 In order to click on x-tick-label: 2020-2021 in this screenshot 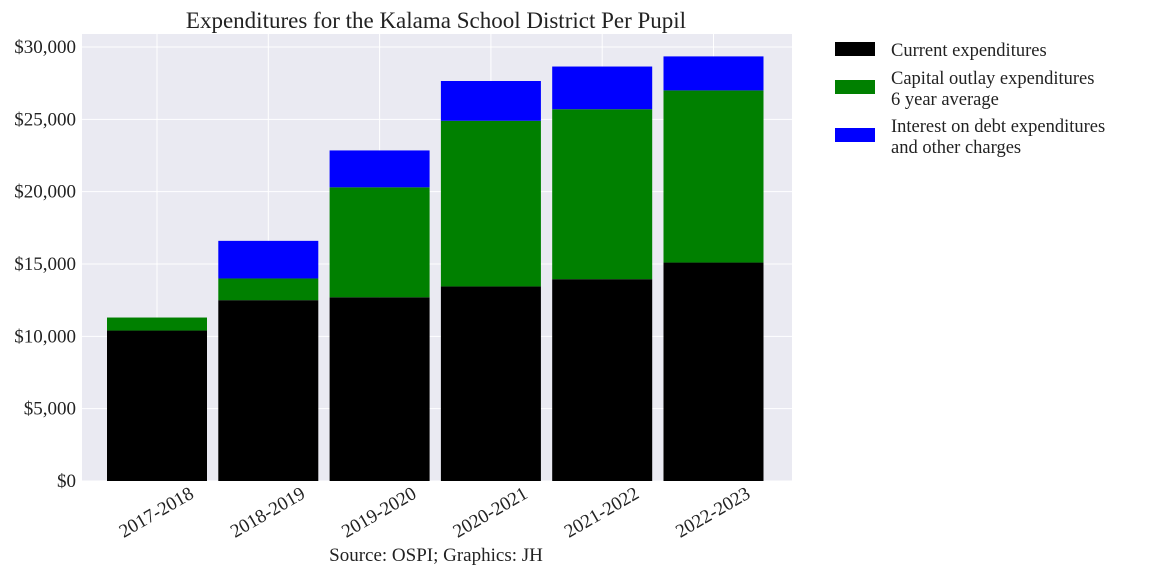, I will do `click(491, 512)`.